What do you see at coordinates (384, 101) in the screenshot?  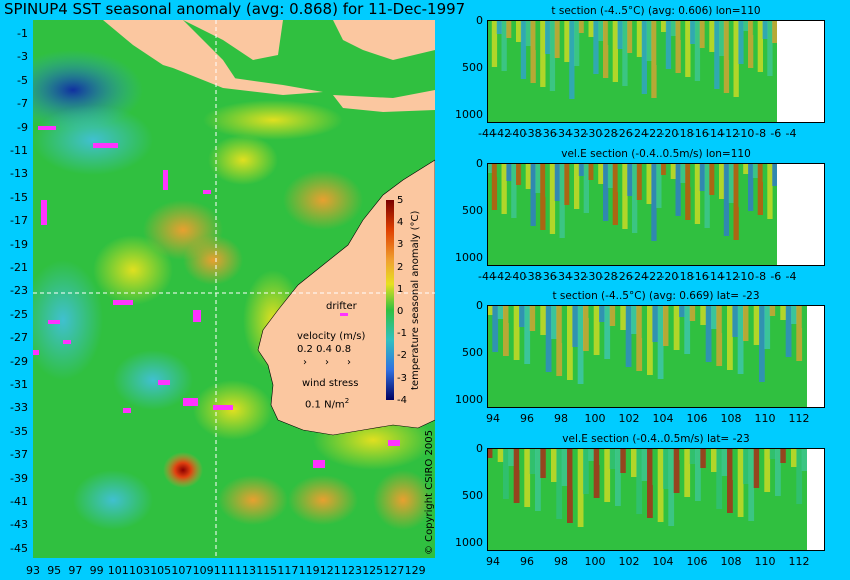 I see `land-nusa-tenggara` at bounding box center [384, 101].